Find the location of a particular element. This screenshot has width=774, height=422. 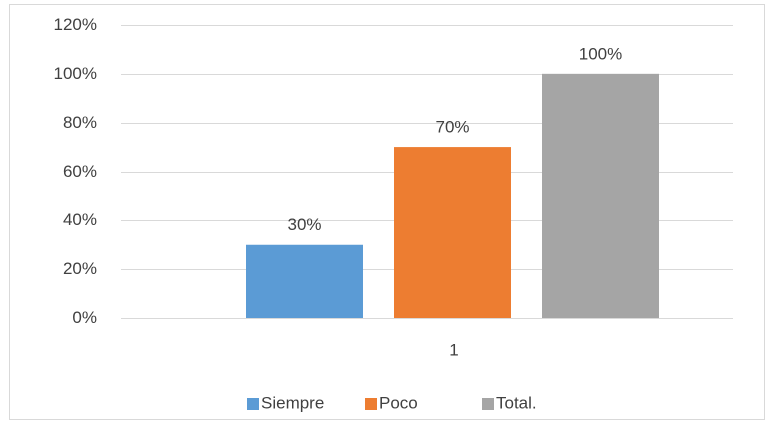

y-tick-label: 120% is located at coordinates (75, 24).